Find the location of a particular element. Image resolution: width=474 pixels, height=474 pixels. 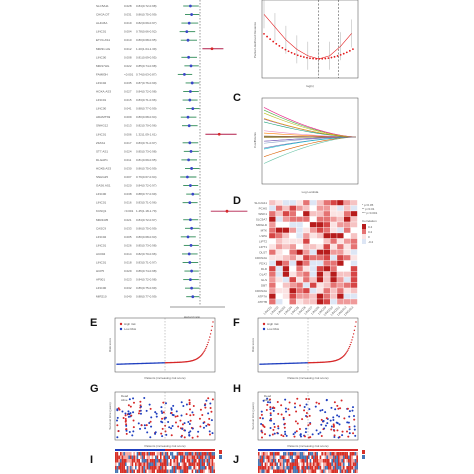

panelF-legend-low-dot is located at coordinates (264, 329).